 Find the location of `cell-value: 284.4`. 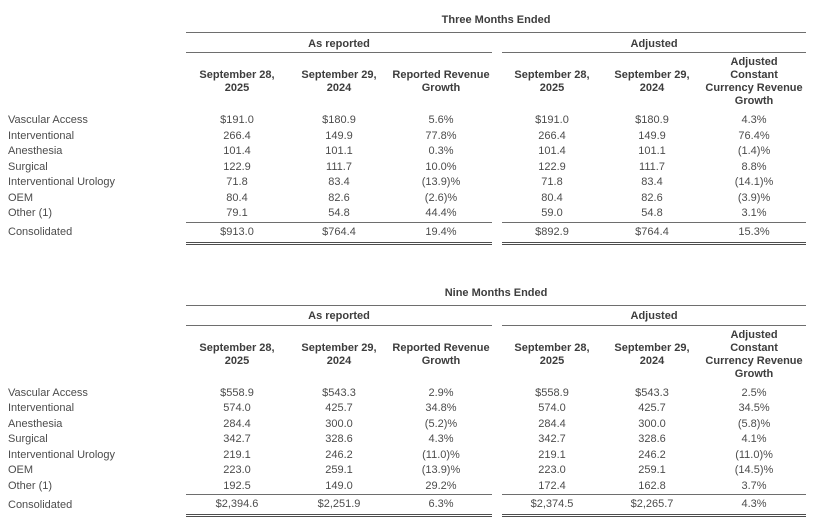

cell-value: 284.4 is located at coordinates (237, 425).